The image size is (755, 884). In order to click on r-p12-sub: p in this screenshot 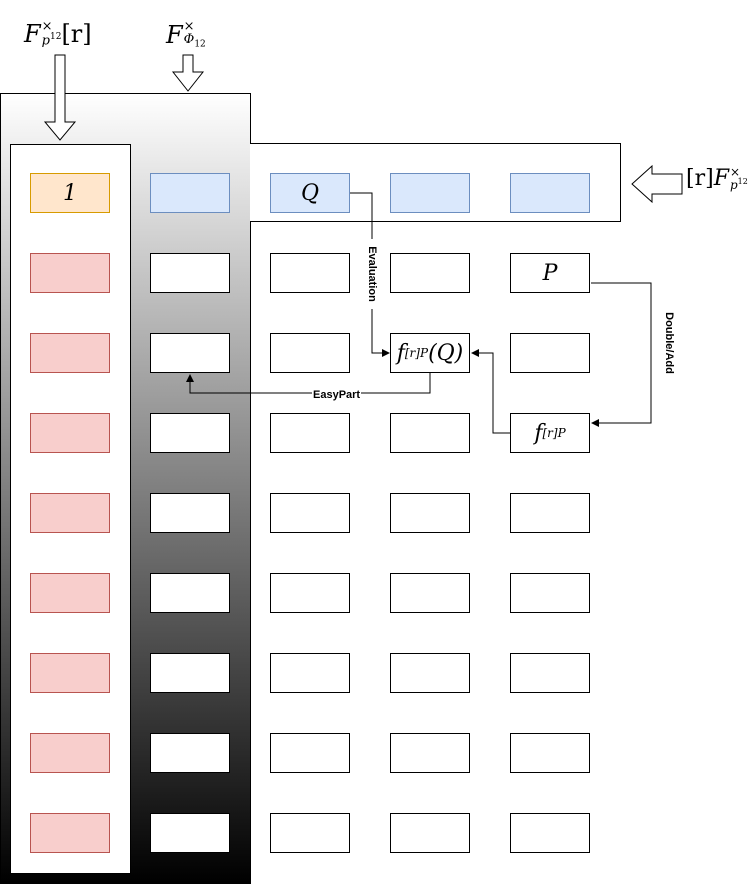, I will do `click(733, 185)`.